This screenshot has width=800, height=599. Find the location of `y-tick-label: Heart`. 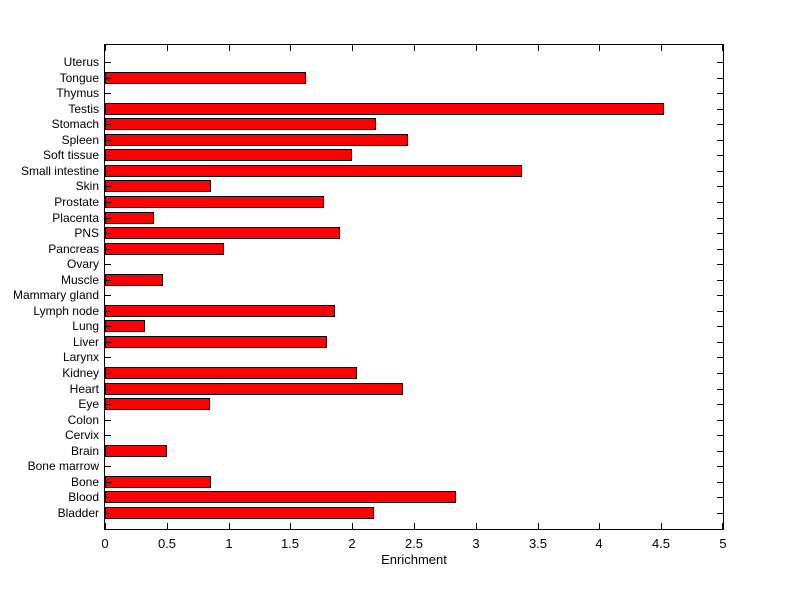

y-tick-label: Heart is located at coordinates (84, 388).